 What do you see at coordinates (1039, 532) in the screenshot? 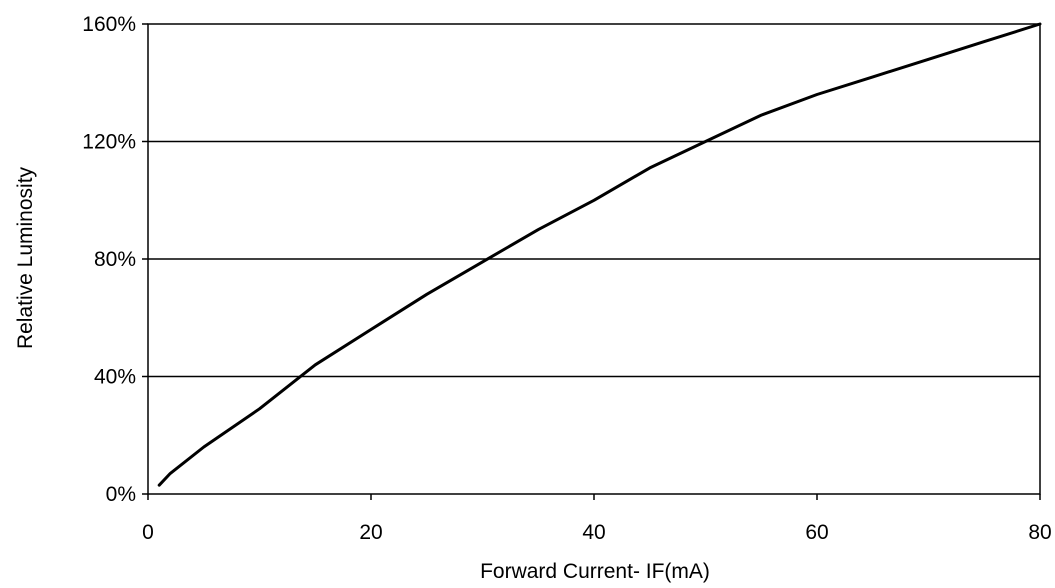
I see `x-tick-label: 80` at bounding box center [1039, 532].